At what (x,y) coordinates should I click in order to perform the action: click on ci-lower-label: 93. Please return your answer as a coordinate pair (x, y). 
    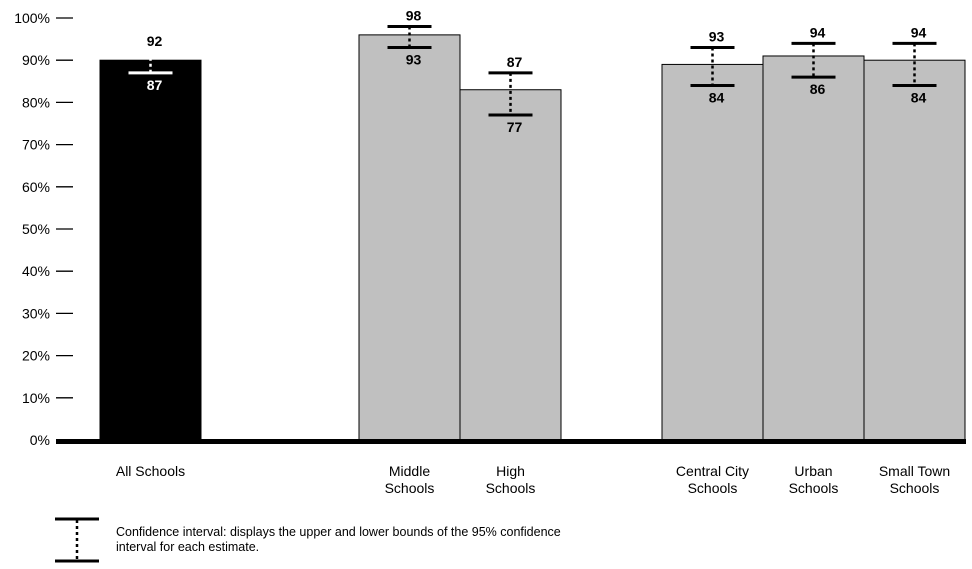
    Looking at the image, I should click on (414, 60).